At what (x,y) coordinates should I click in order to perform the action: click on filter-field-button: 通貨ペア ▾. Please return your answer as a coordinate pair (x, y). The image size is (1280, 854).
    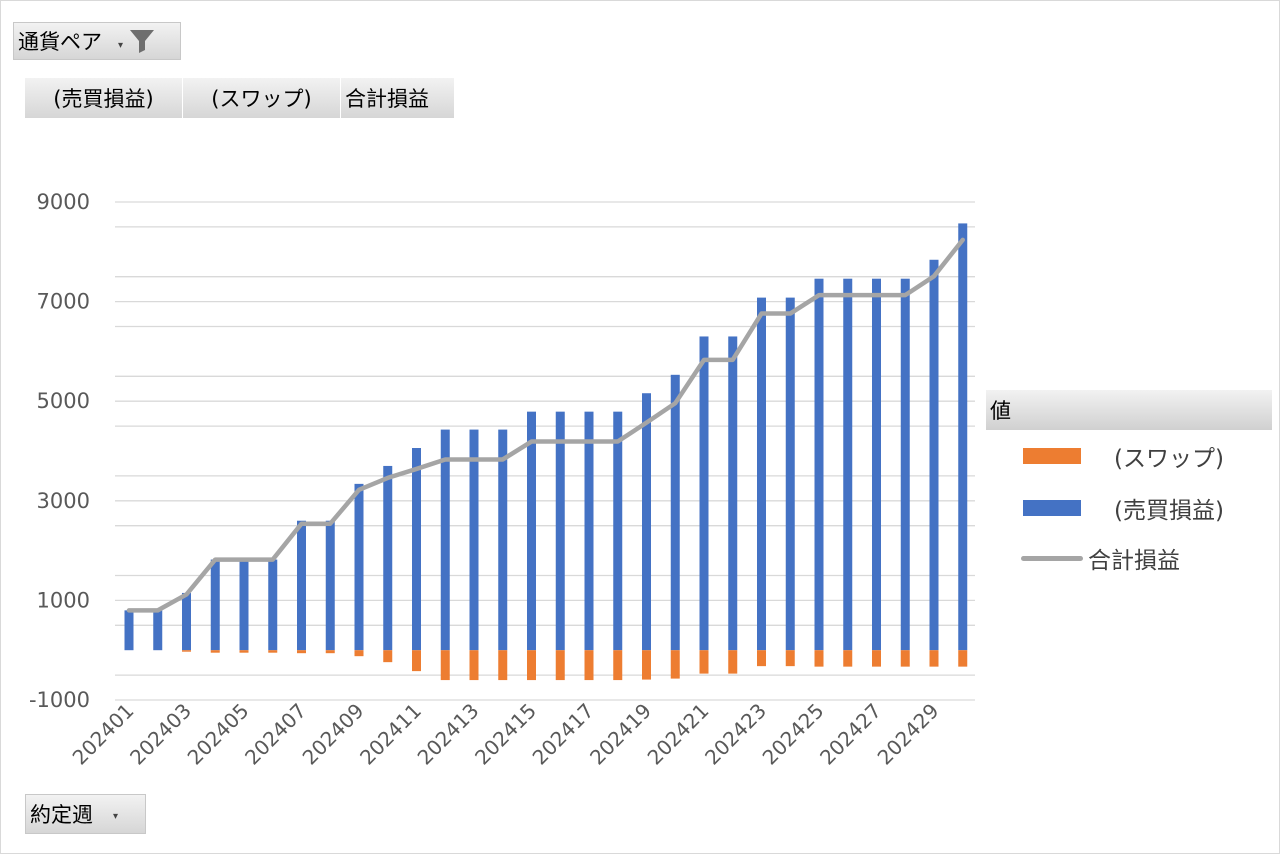
    Looking at the image, I should click on (97, 41).